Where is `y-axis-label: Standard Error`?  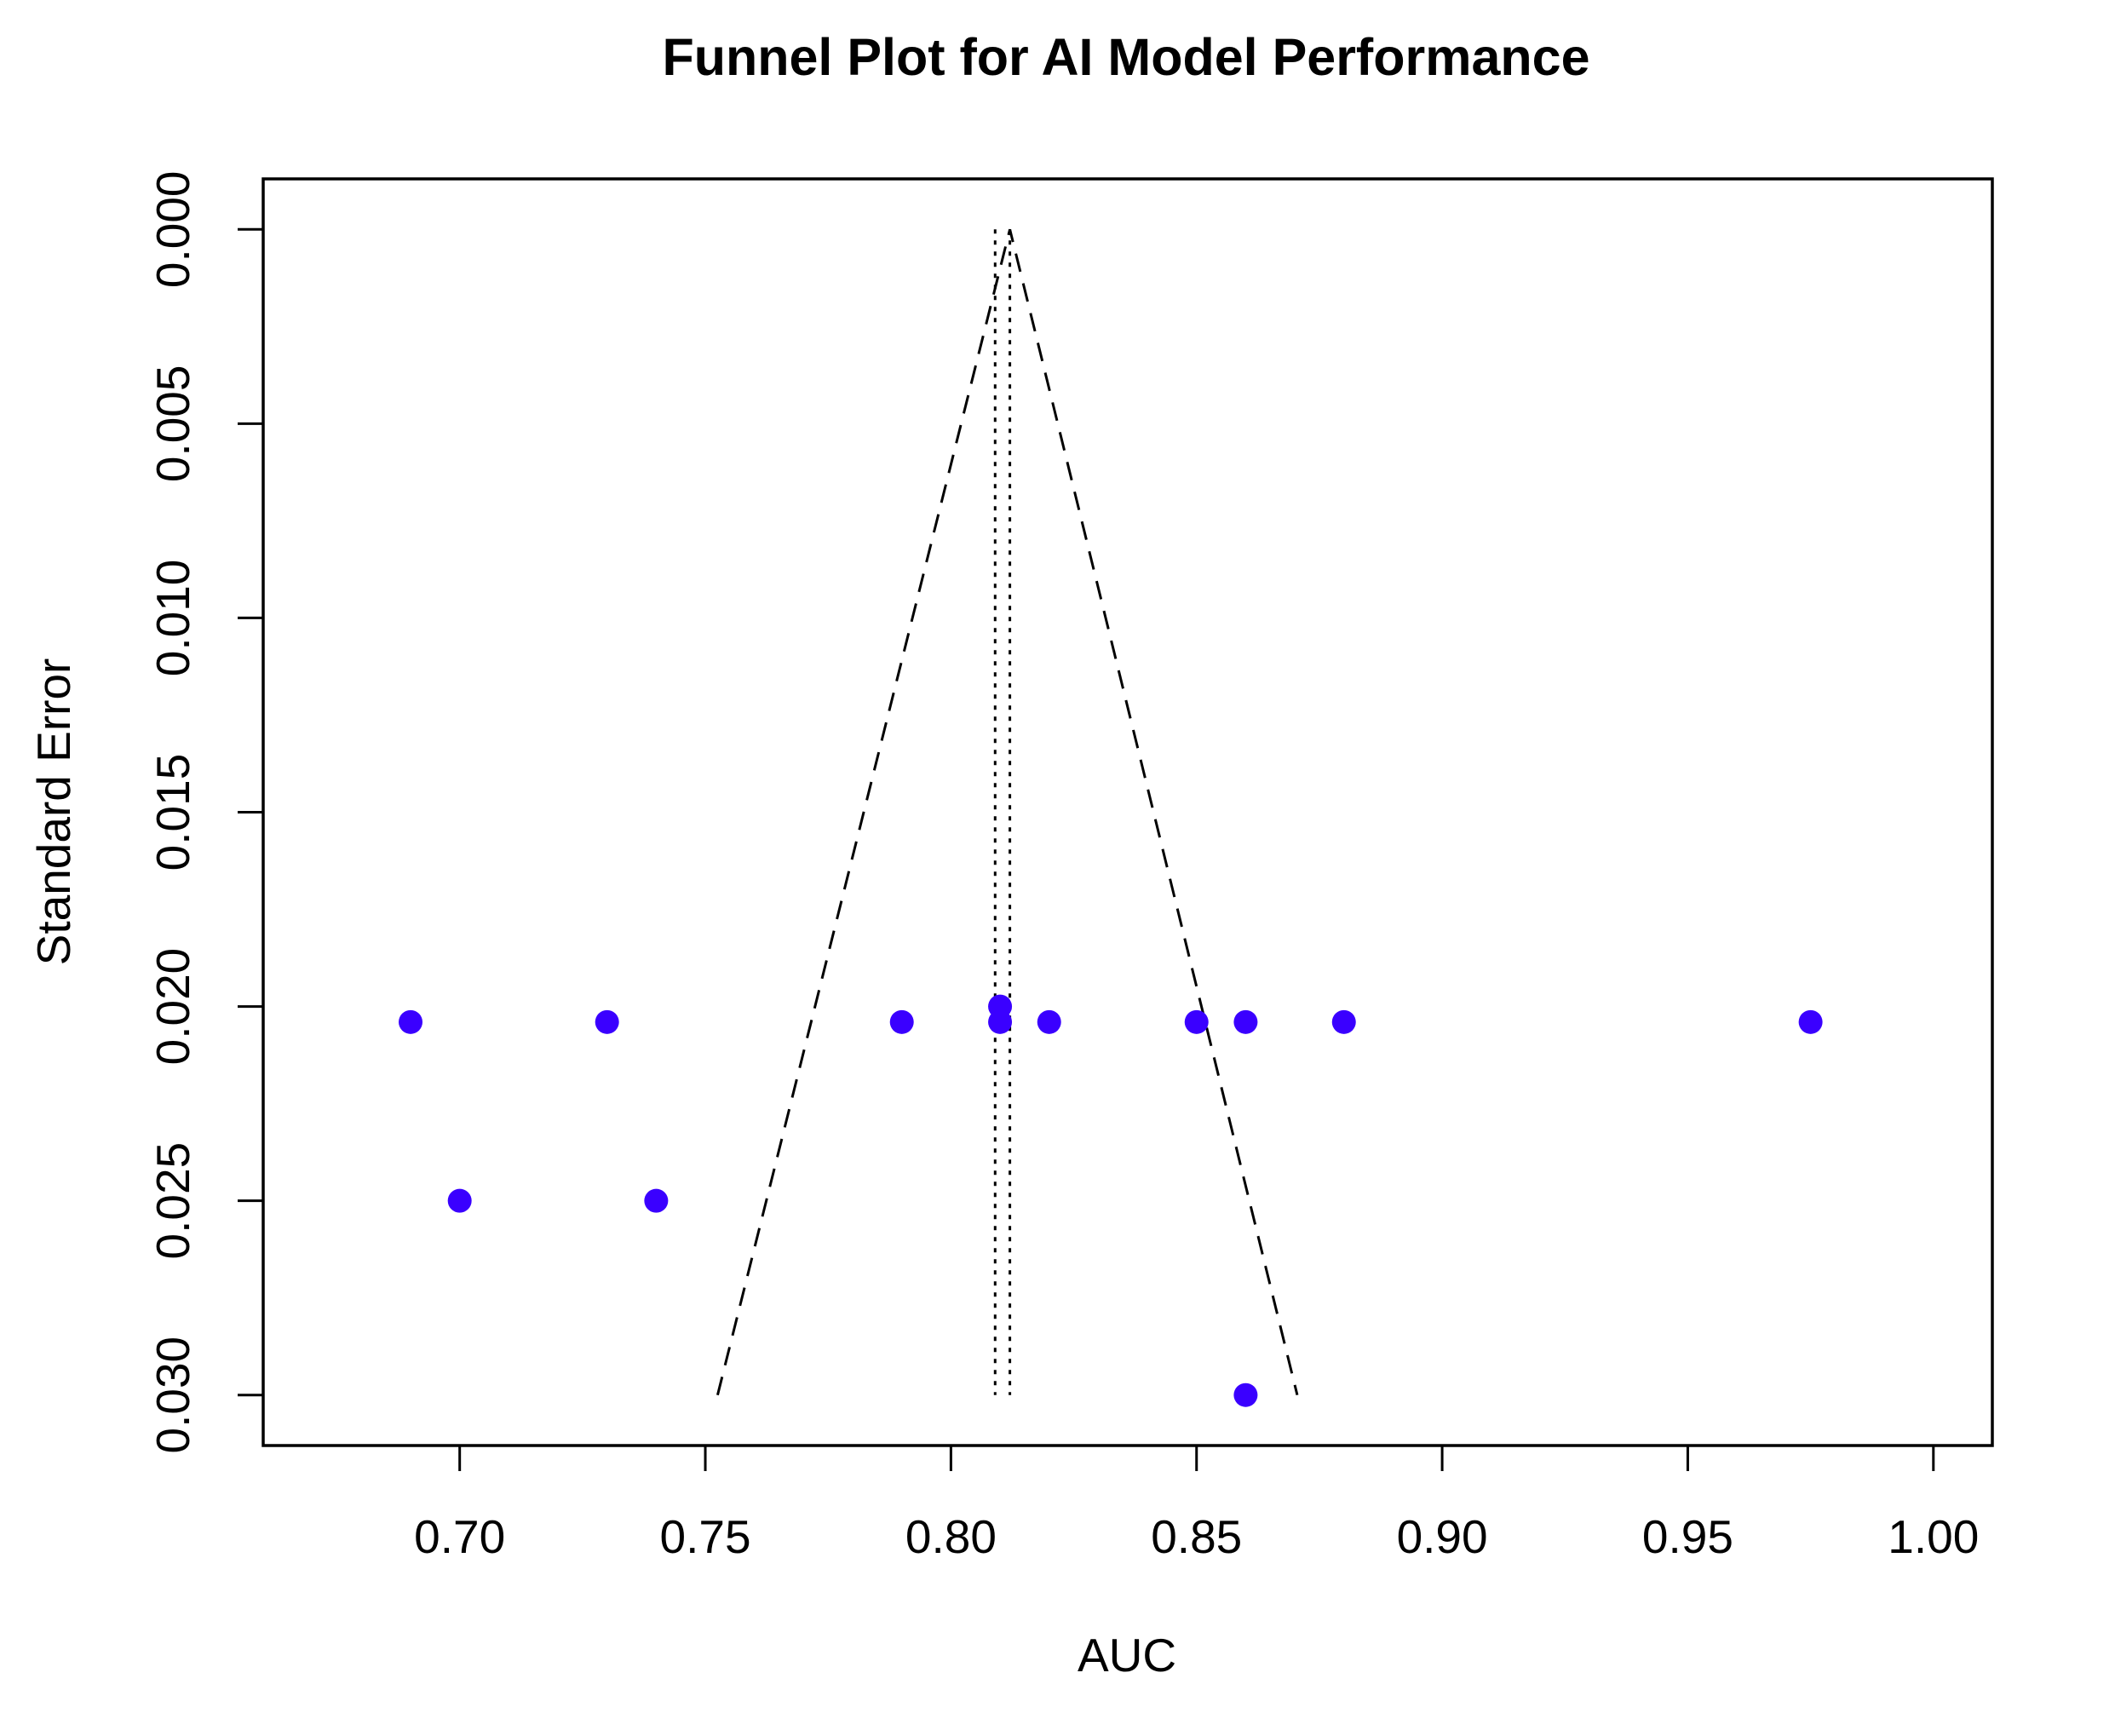 y-axis-label: Standard Error is located at coordinates (53, 812).